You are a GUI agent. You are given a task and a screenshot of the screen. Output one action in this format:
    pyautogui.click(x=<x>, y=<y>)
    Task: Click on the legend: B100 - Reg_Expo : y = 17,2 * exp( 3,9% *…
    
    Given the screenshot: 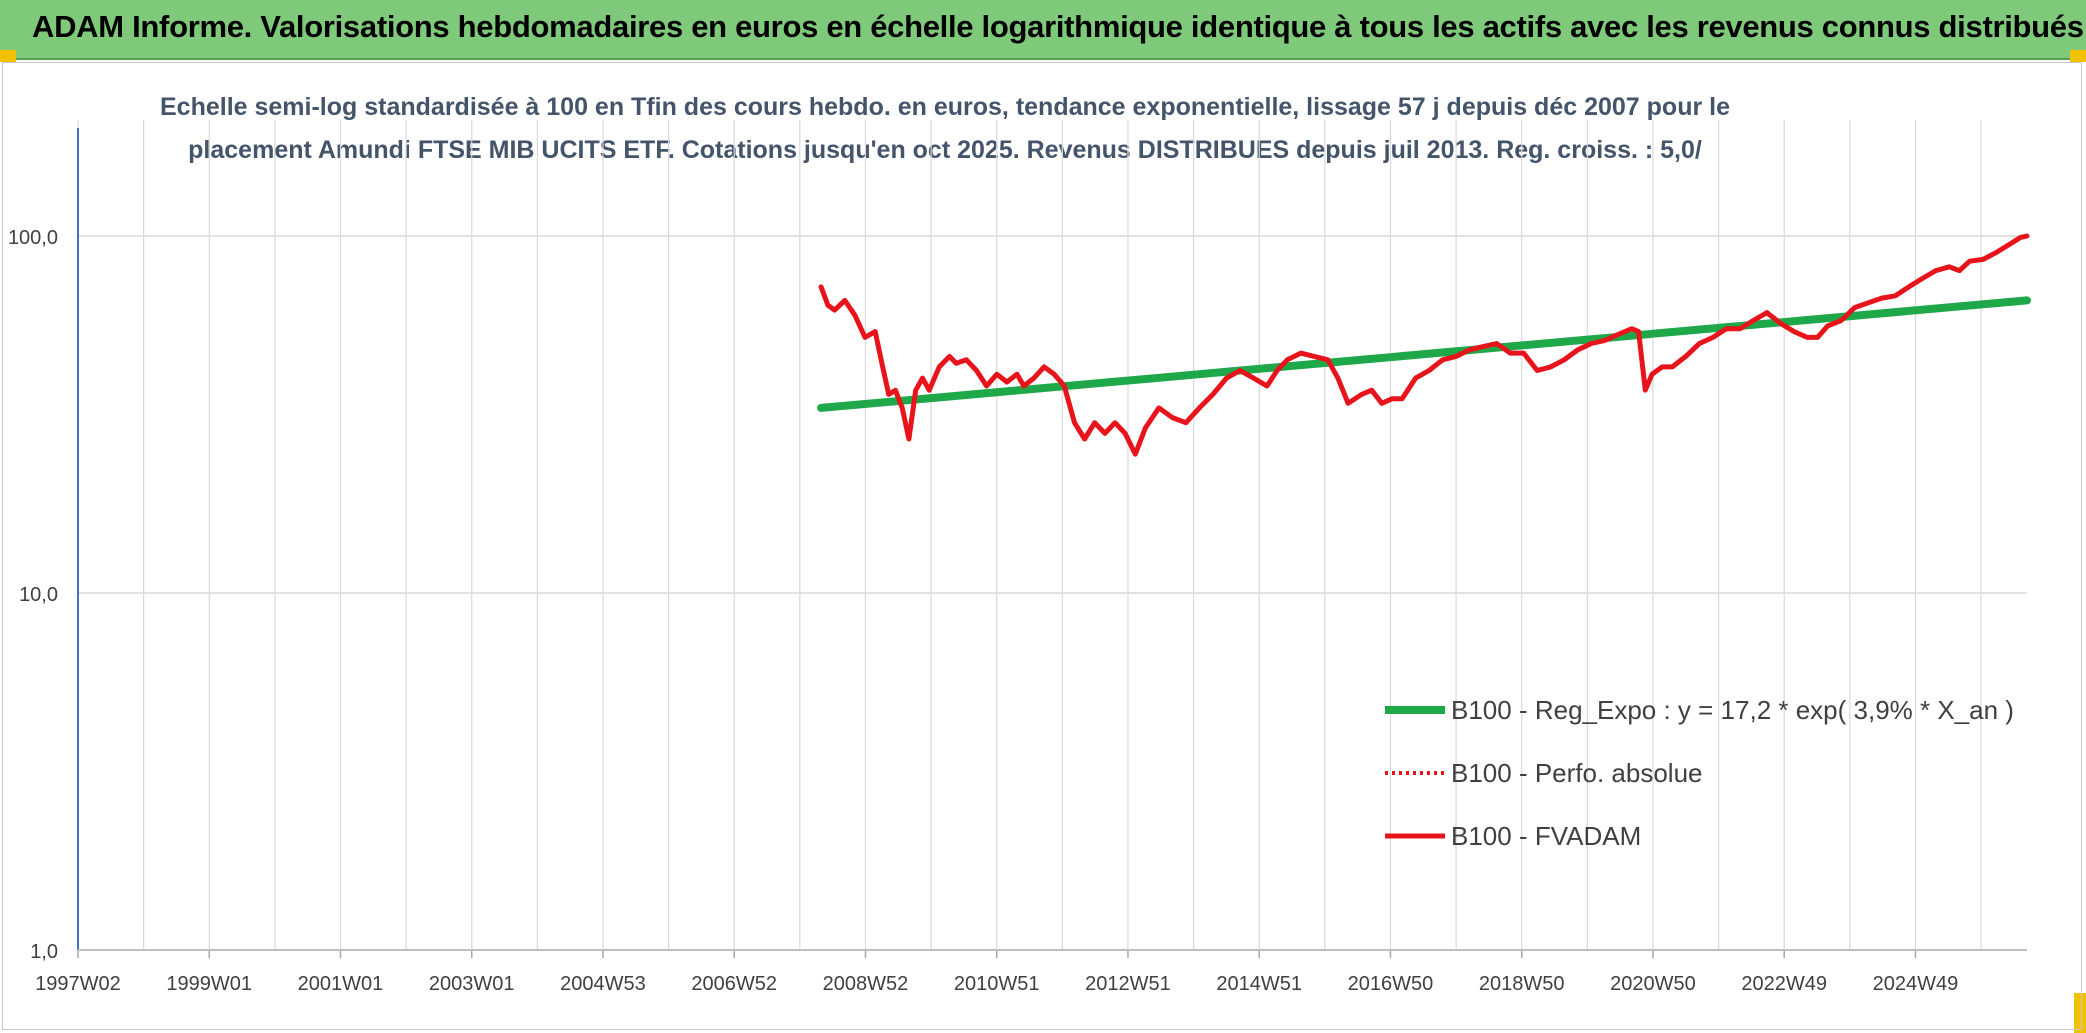 What is the action you would take?
    pyautogui.click(x=1699, y=773)
    